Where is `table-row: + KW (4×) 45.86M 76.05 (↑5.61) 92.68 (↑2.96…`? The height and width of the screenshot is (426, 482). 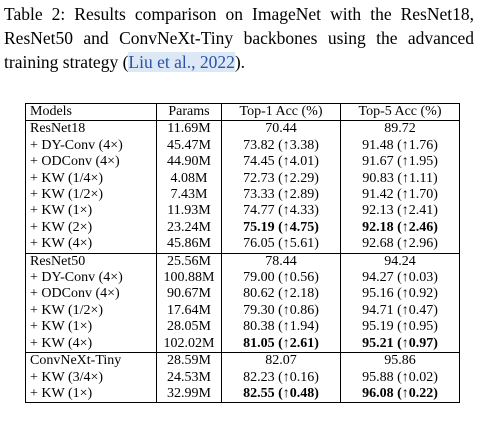 table-row: + KW (4×) 45.86M 76.05 (↑5.61) 92.68 (↑2.96… is located at coordinates (242, 245).